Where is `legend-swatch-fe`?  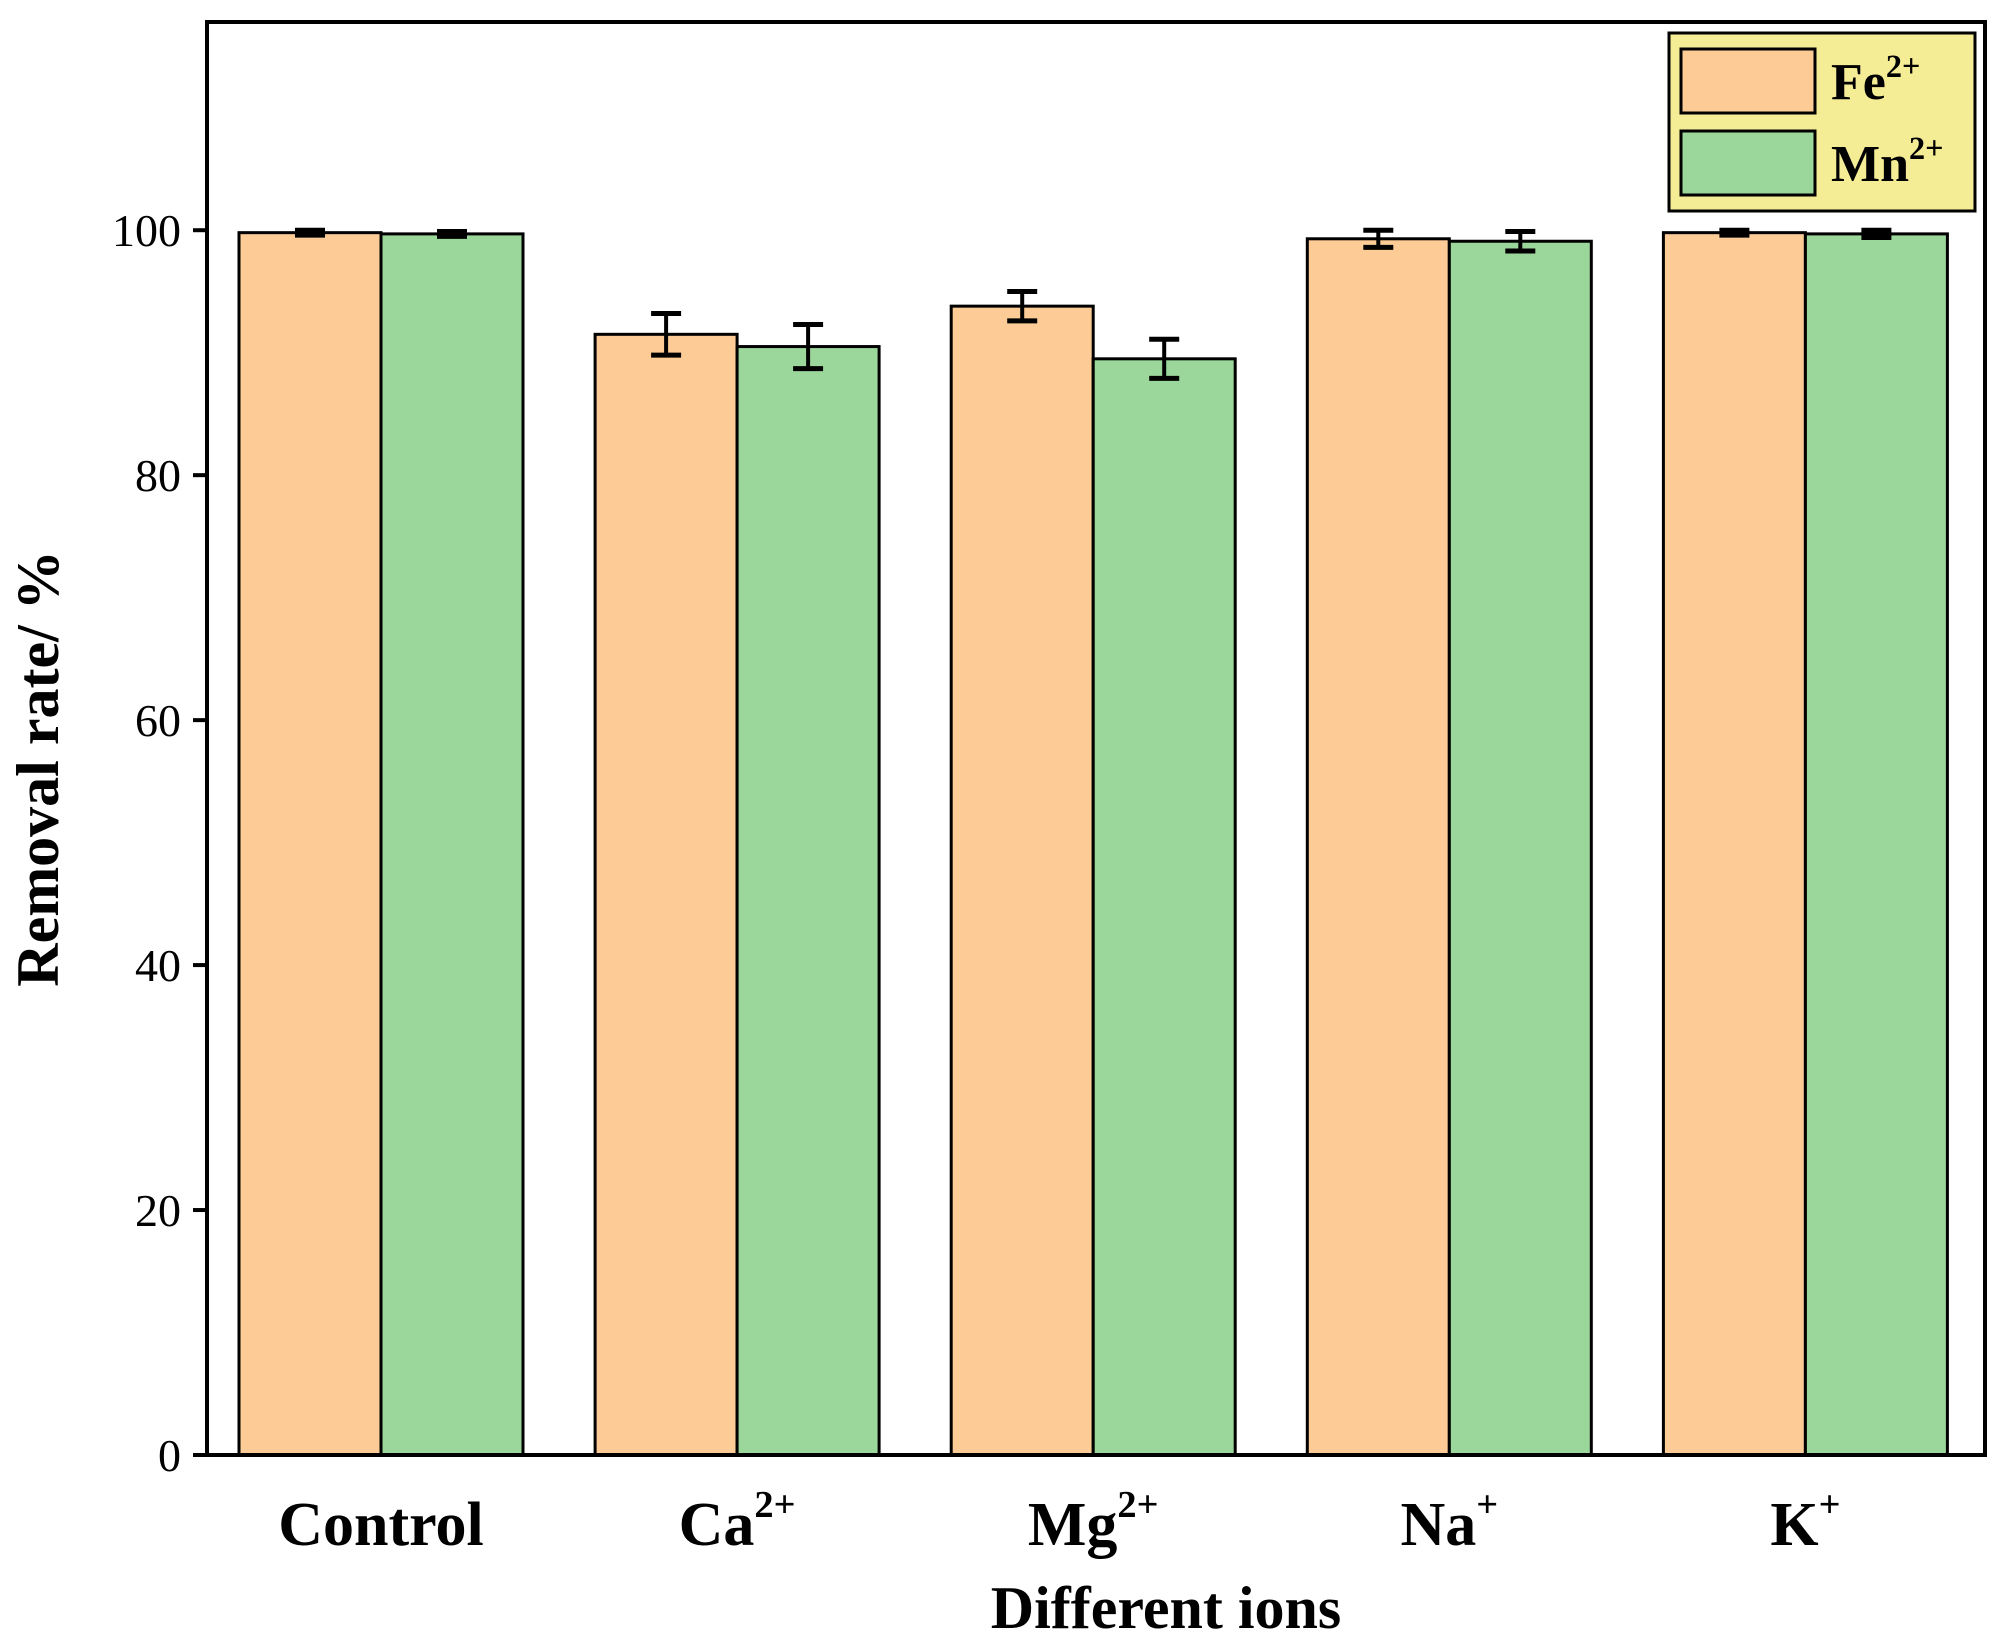 legend-swatch-fe is located at coordinates (1748, 81).